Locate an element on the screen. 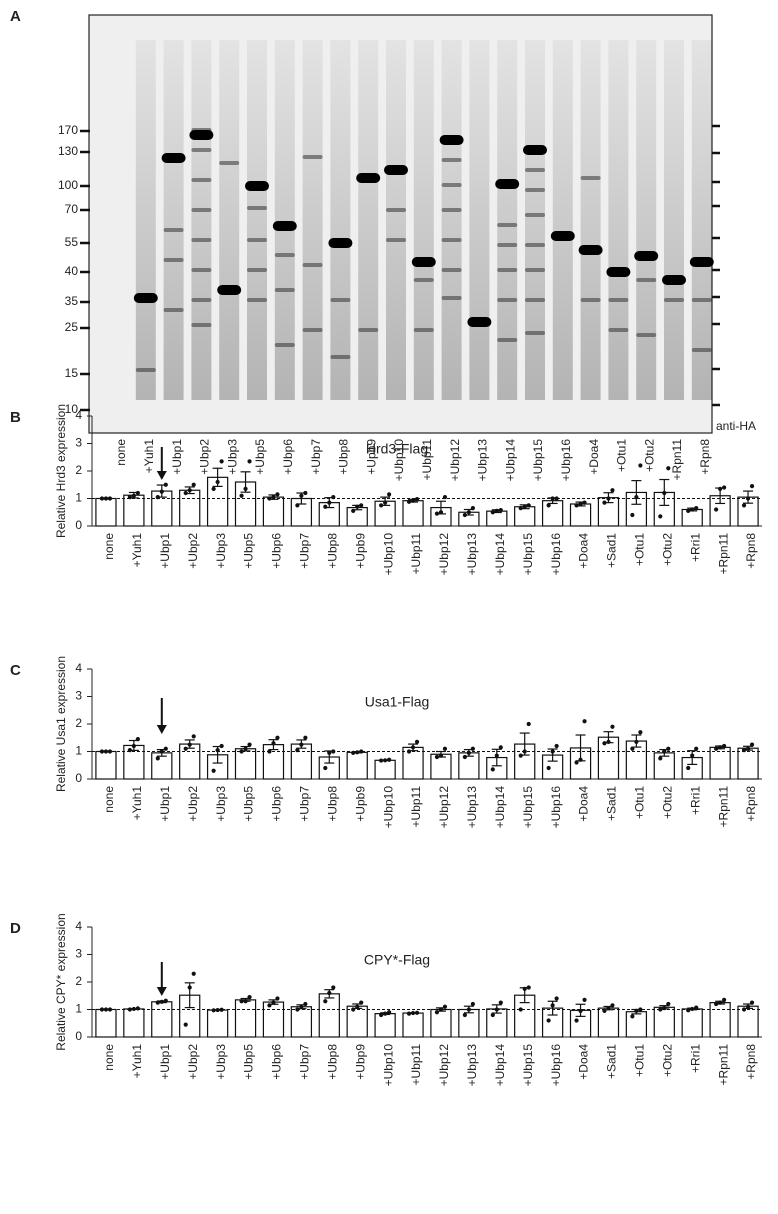 Image resolution: width=778 pixels, height=1214 pixels. lane-label: +Otu1 is located at coordinates (622, 455).